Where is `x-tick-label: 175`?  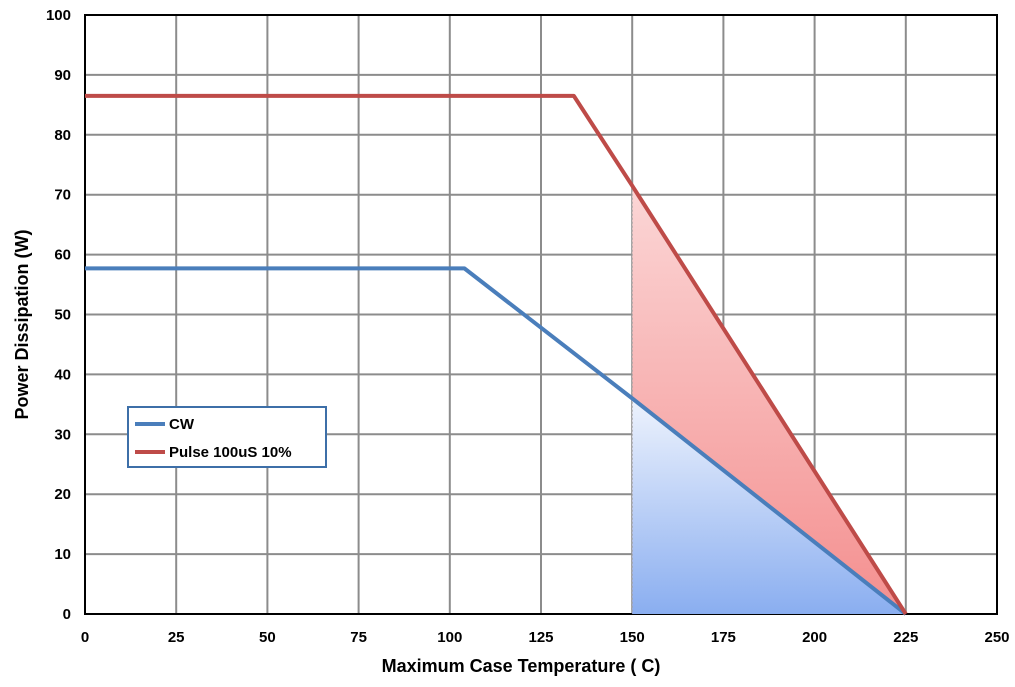
x-tick-label: 175 is located at coordinates (723, 637).